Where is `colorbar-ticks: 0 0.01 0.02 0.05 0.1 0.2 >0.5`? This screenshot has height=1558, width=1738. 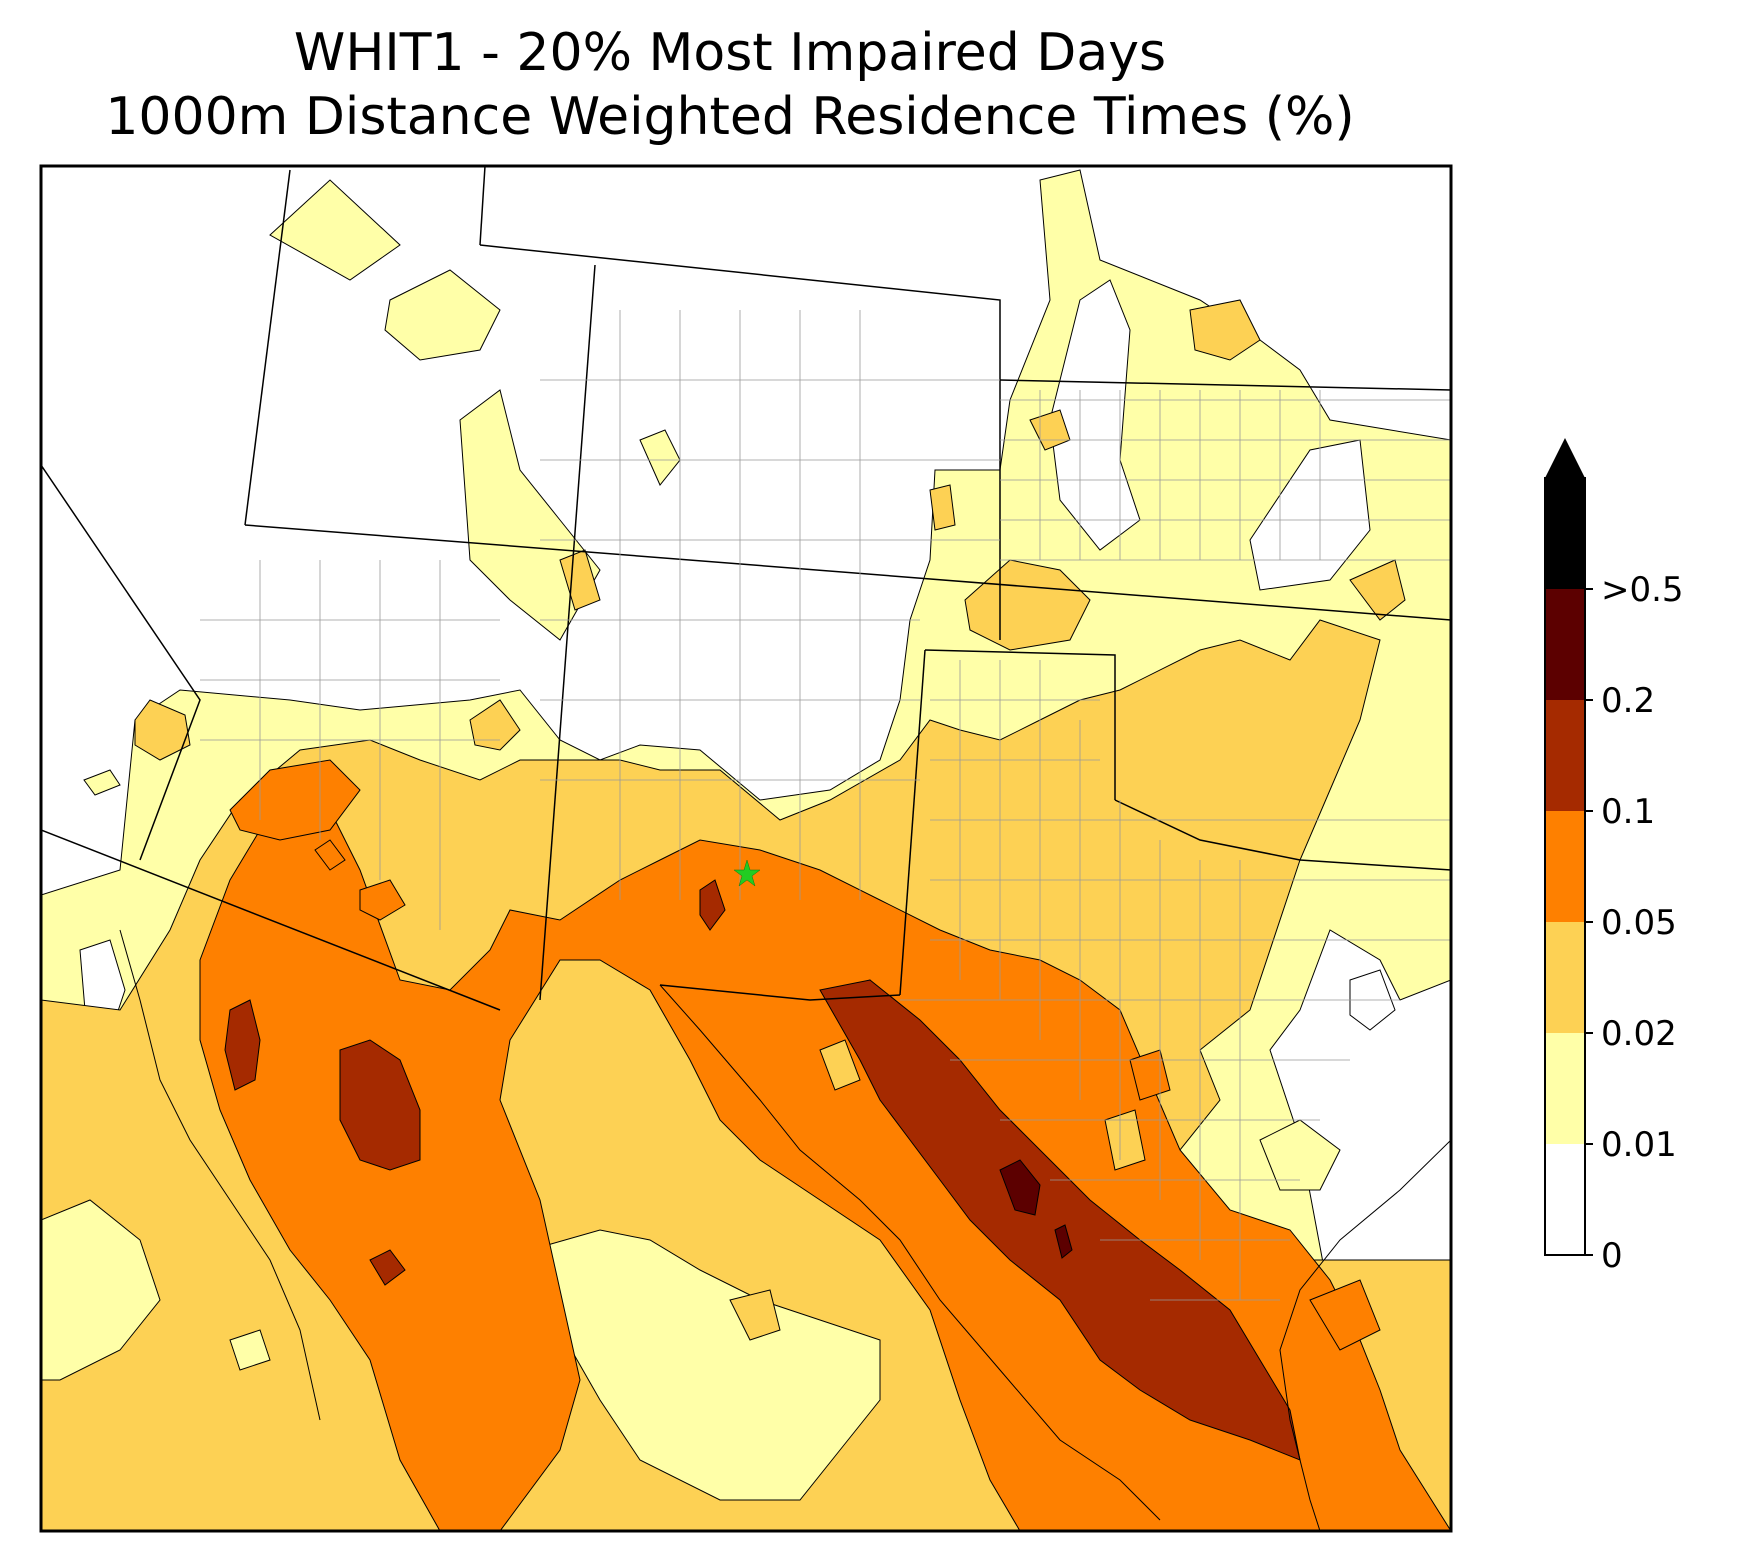 colorbar-ticks: 0 0.01 0.02 0.05 0.1 0.2 >0.5 is located at coordinates (1634, 923).